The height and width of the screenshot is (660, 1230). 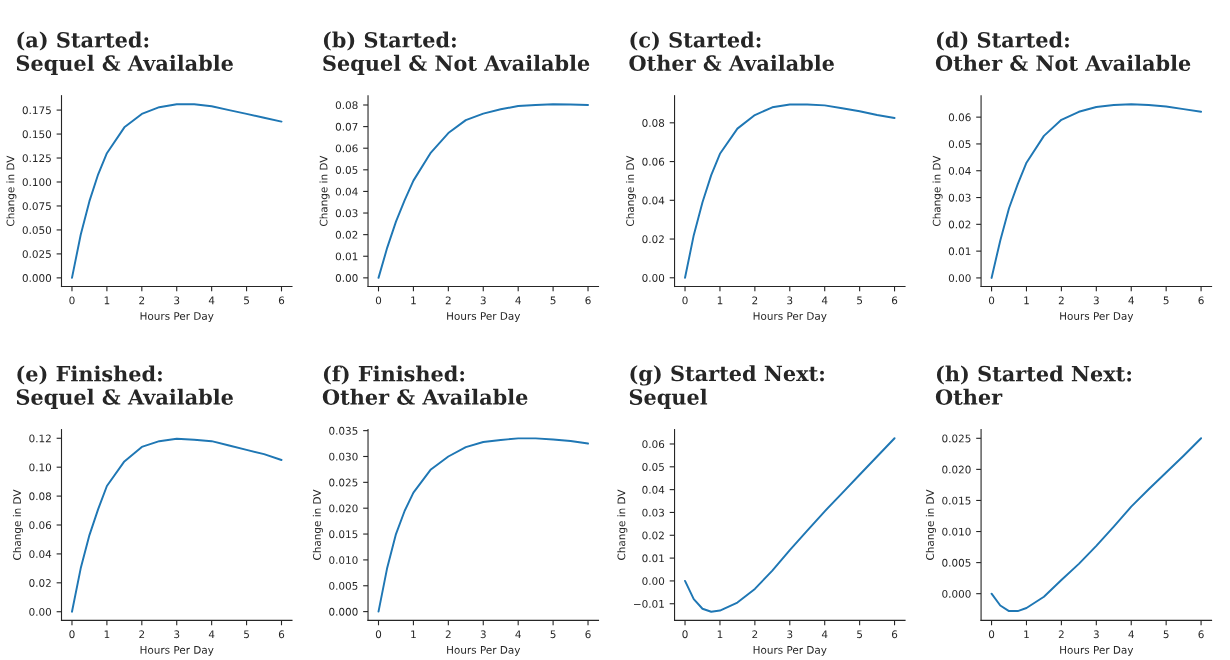 What do you see at coordinates (649, 603) in the screenshot?
I see `y-tick-label: −0.01` at bounding box center [649, 603].